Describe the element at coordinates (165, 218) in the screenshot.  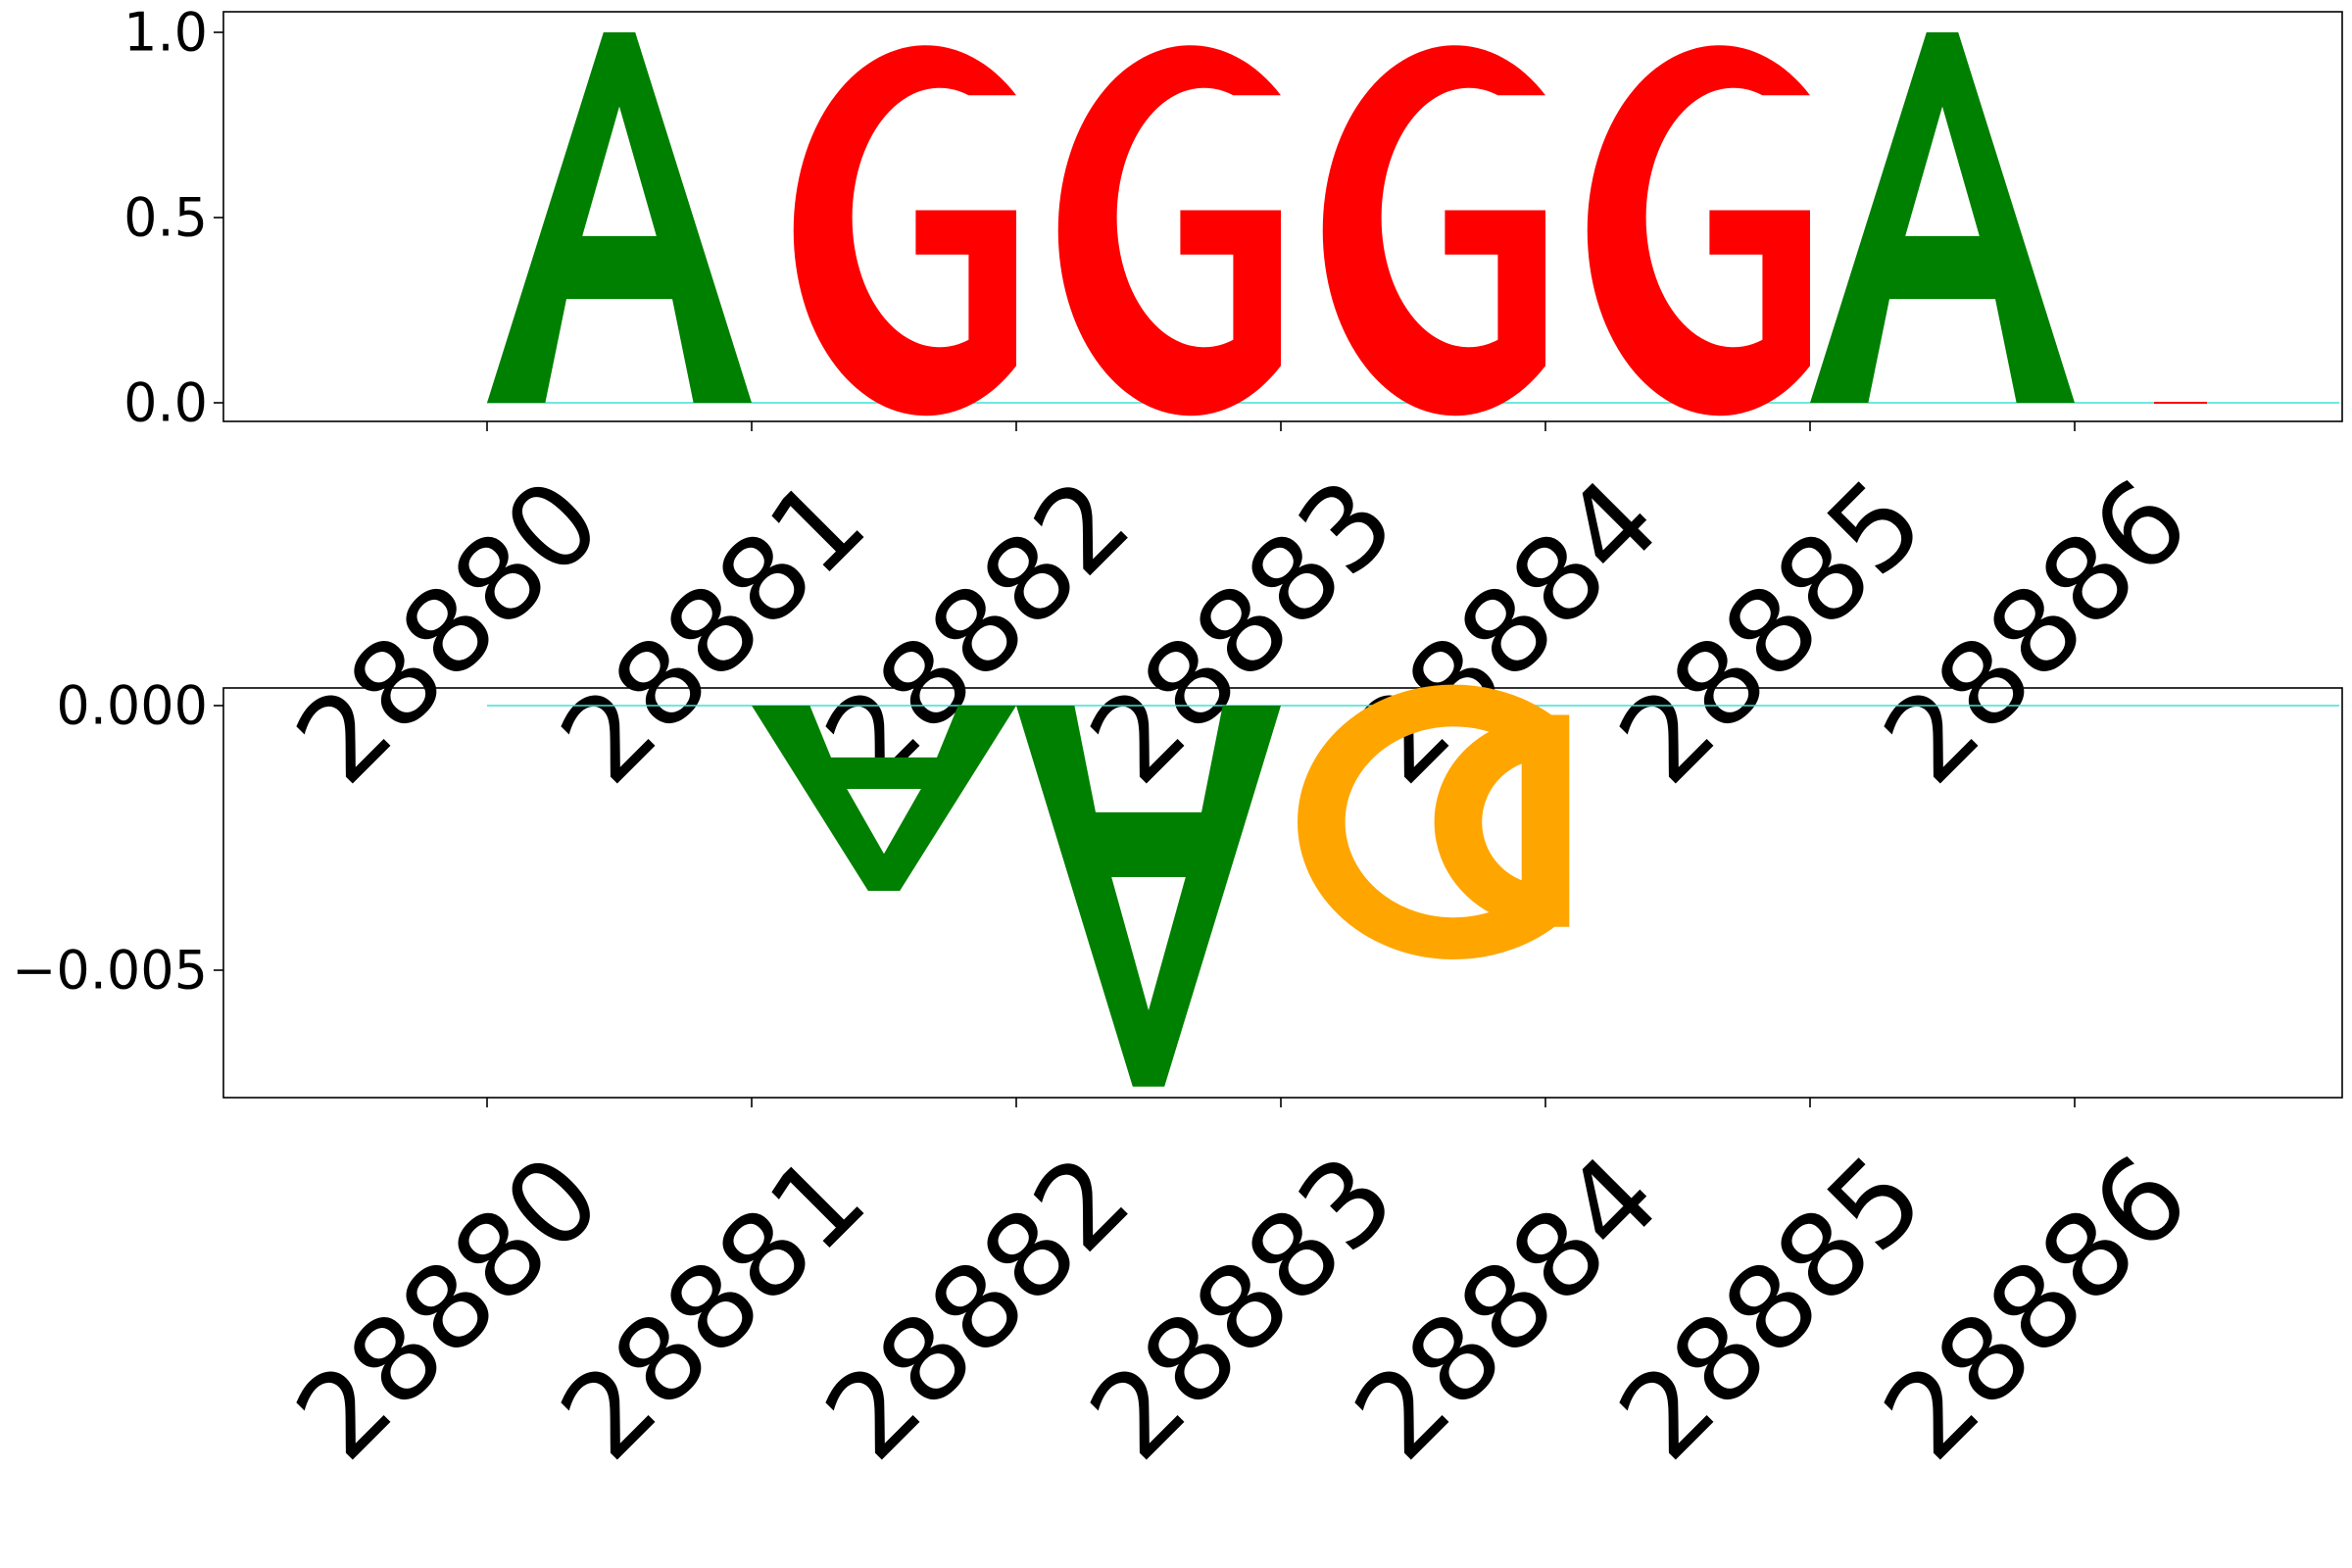
I see `y-tick-label: 0.5` at that location.